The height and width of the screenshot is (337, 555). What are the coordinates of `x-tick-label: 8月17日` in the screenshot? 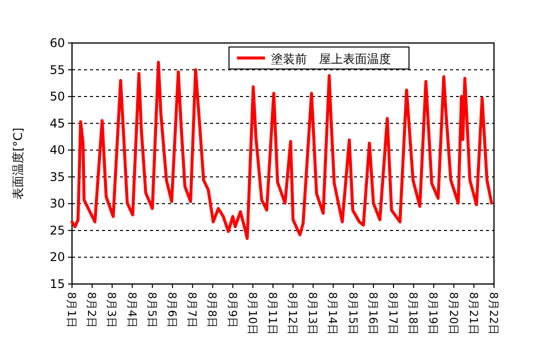 It's located at (393, 313).